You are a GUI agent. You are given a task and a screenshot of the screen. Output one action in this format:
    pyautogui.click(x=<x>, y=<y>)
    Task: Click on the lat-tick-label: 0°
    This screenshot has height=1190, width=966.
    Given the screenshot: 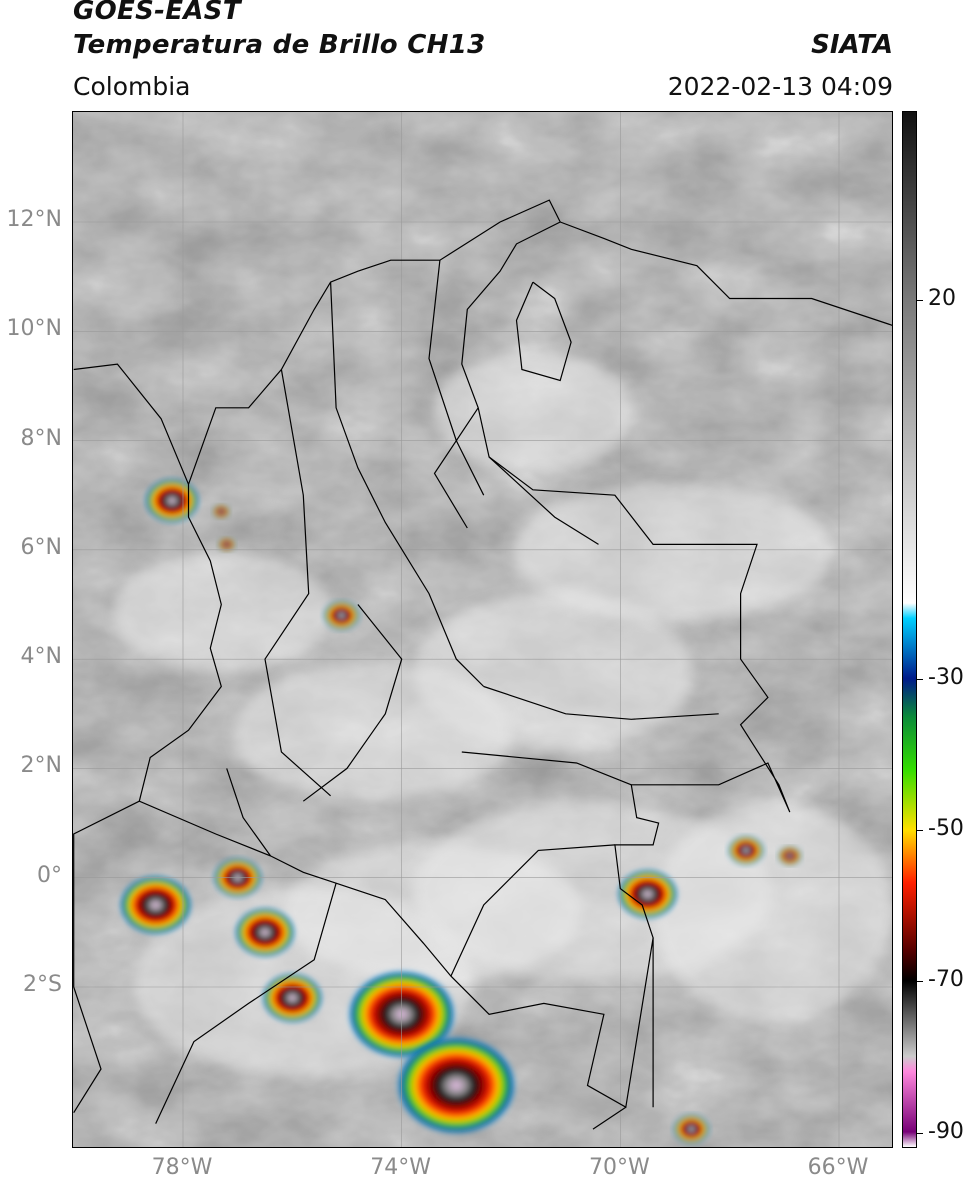 What is the action you would take?
    pyautogui.click(x=49, y=875)
    